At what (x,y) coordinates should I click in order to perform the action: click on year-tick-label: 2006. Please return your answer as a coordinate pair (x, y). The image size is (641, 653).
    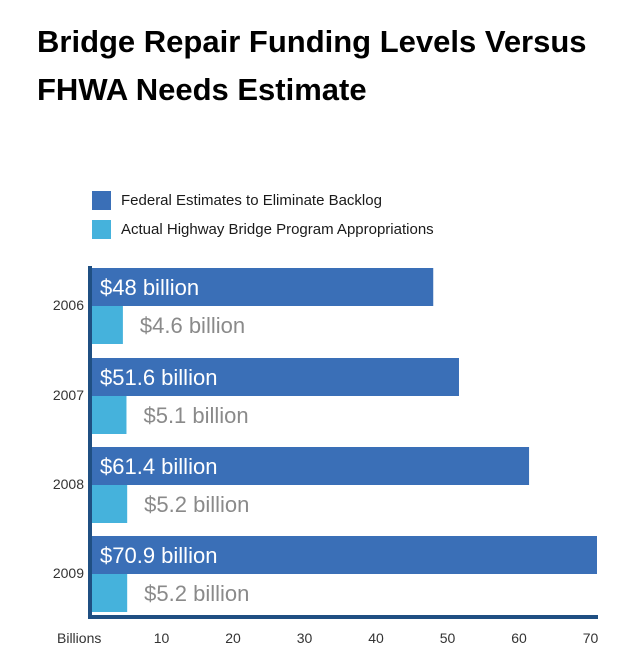
    Looking at the image, I should click on (68, 305).